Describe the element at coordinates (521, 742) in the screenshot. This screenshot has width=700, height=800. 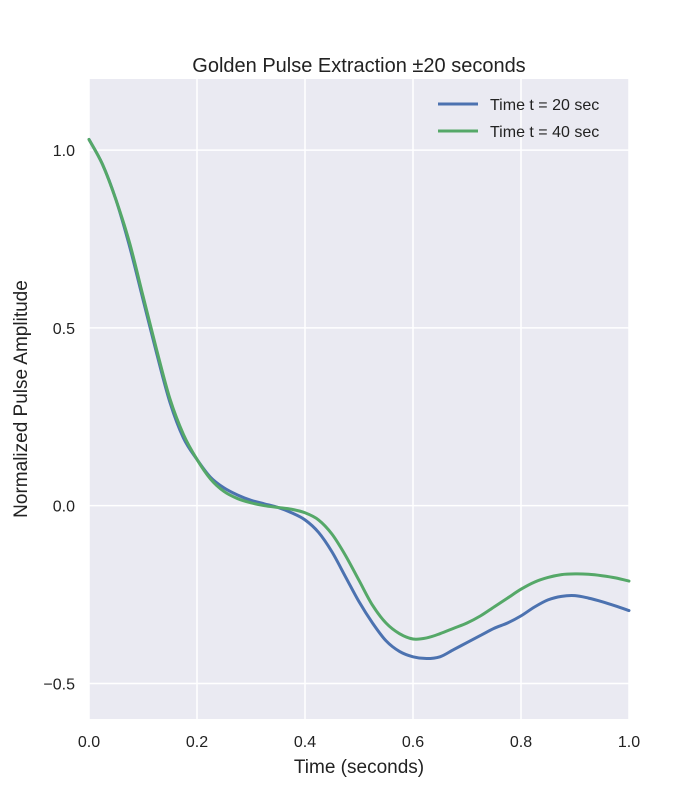
I see `x-tick-label: 0.8` at that location.